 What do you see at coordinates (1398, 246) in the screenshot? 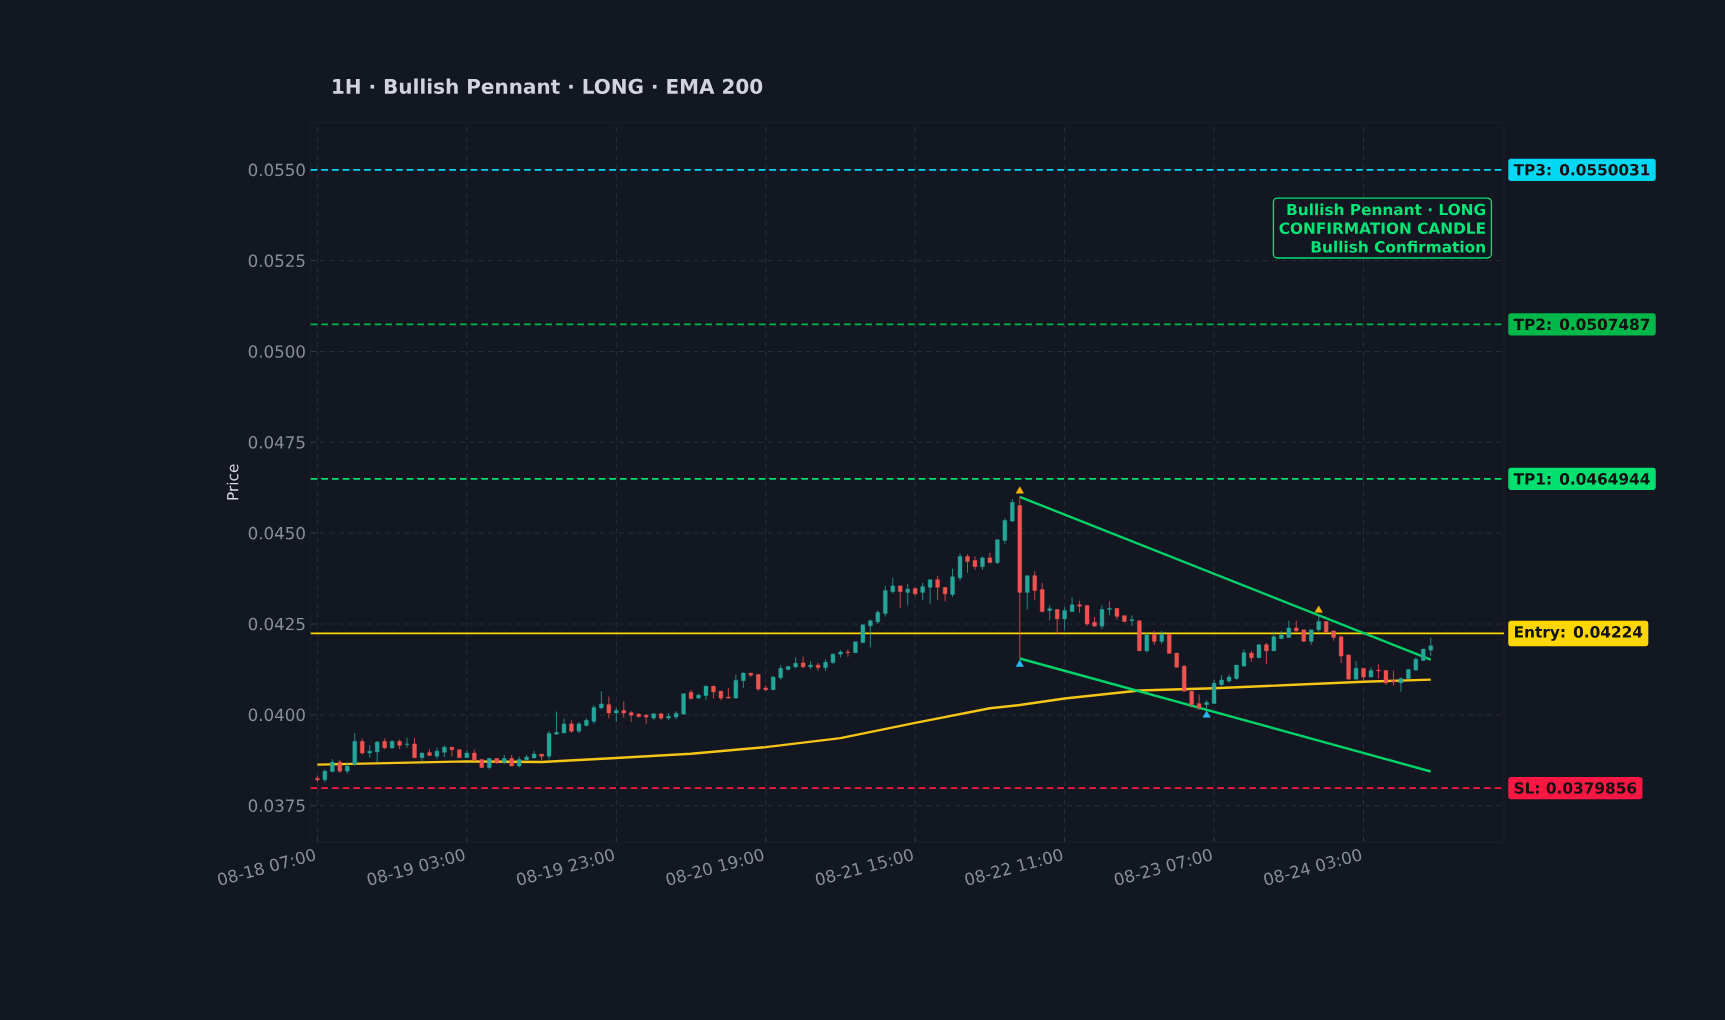
I see `annotation: Bullish Confirmation` at bounding box center [1398, 246].